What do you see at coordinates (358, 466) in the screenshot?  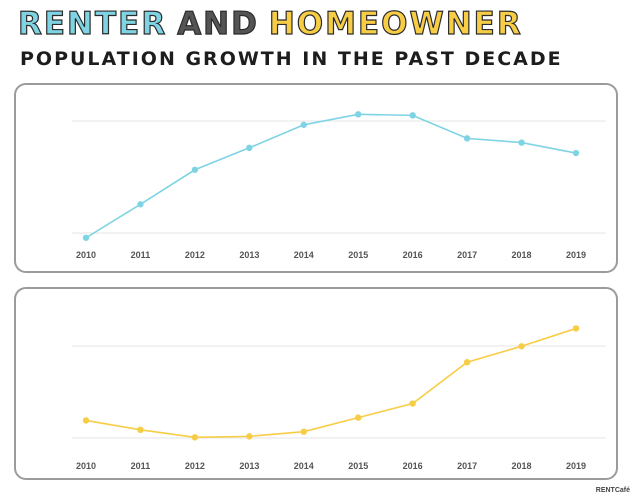 I see `homeowner-x-tick-label: 2015` at bounding box center [358, 466].